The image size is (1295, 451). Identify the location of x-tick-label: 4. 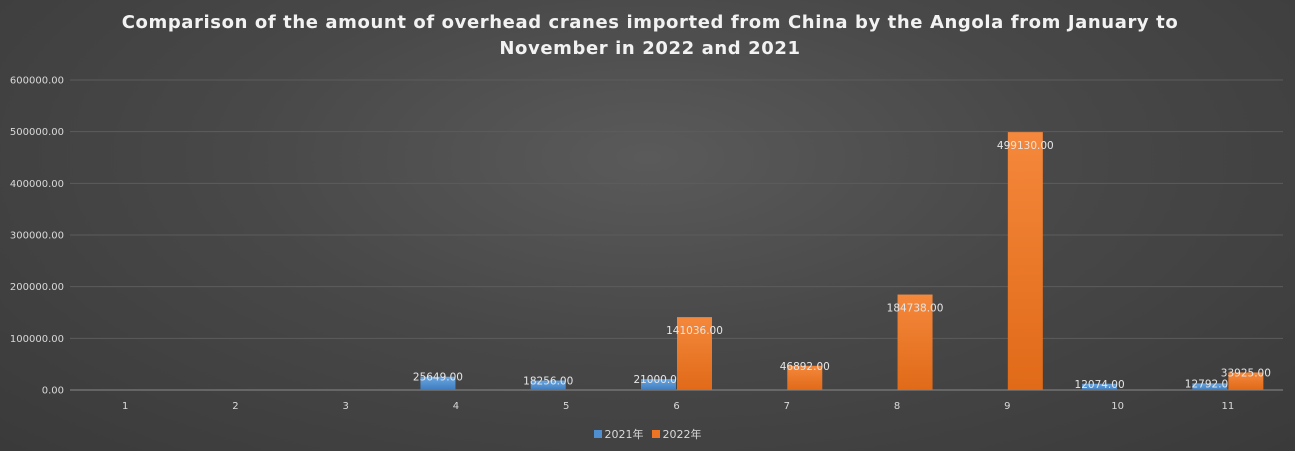
(456, 406).